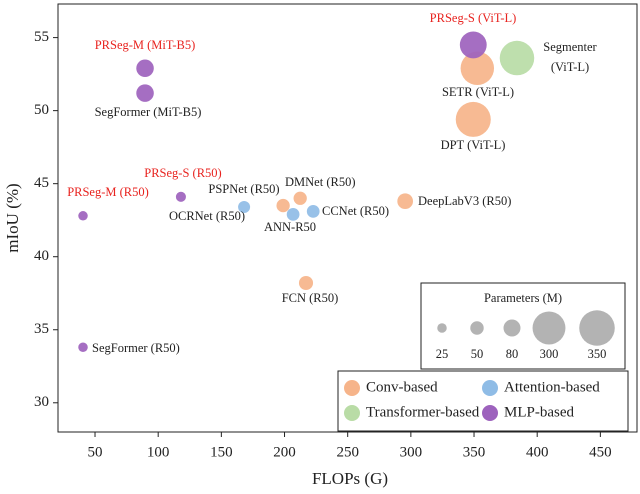 The height and width of the screenshot is (494, 640). I want to click on size-legend-box, so click(523, 326).